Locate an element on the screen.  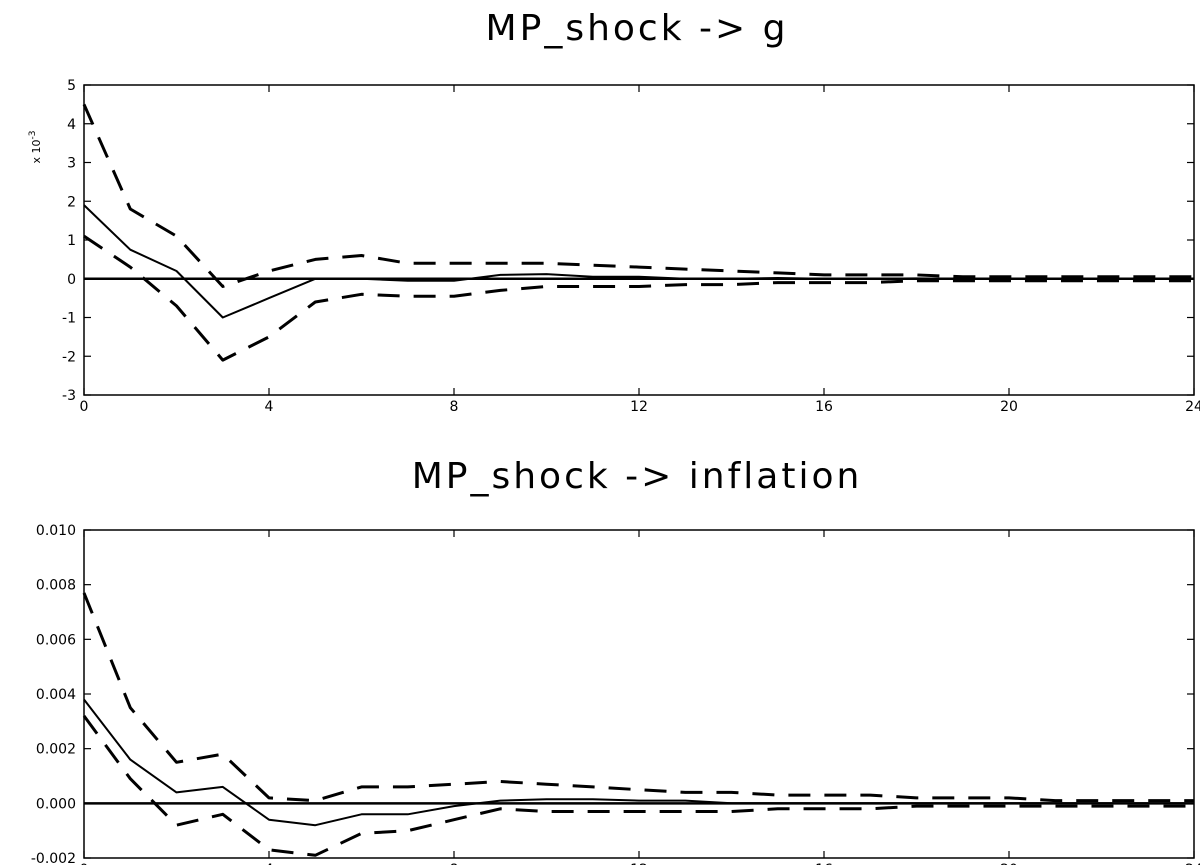
y-tick-label: 1 is located at coordinates (71, 241).